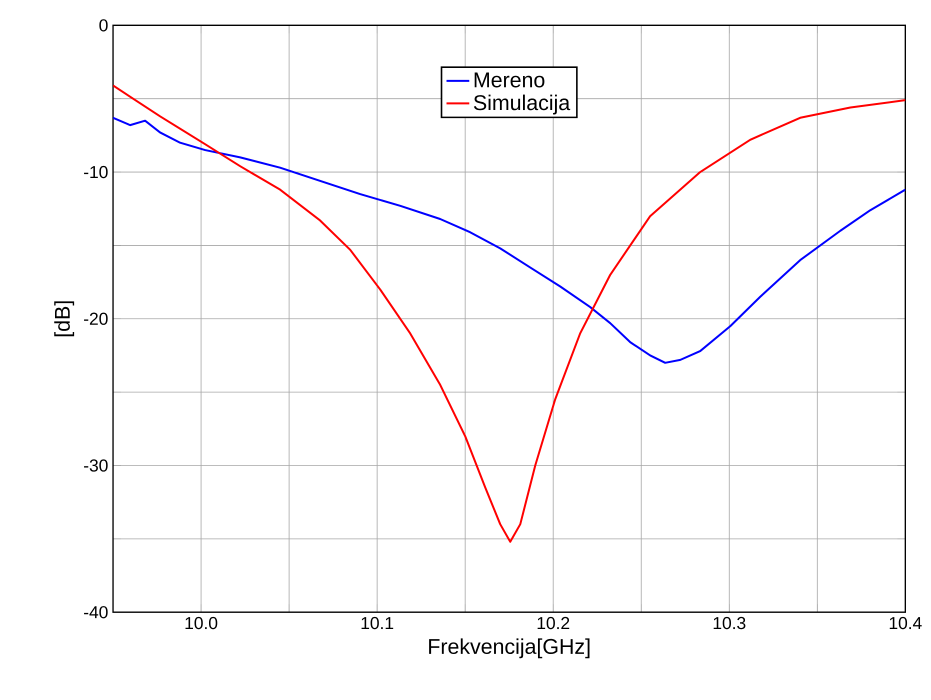 This screenshot has width=931, height=700. I want to click on x-tick-label: 10.3, so click(730, 623).